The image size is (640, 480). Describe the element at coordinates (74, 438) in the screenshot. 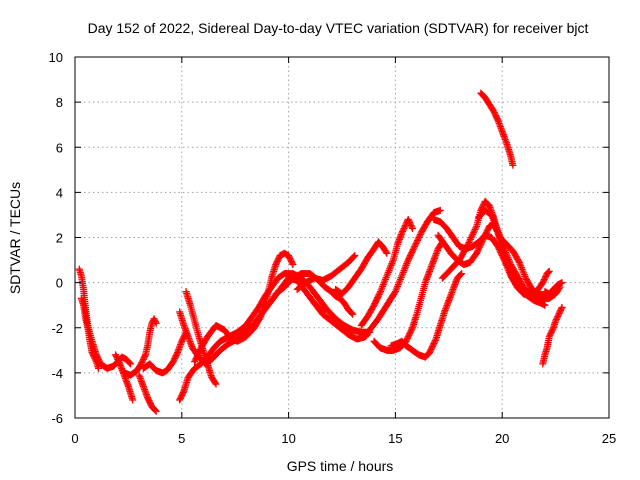

I see `x-tick-label: 0` at that location.